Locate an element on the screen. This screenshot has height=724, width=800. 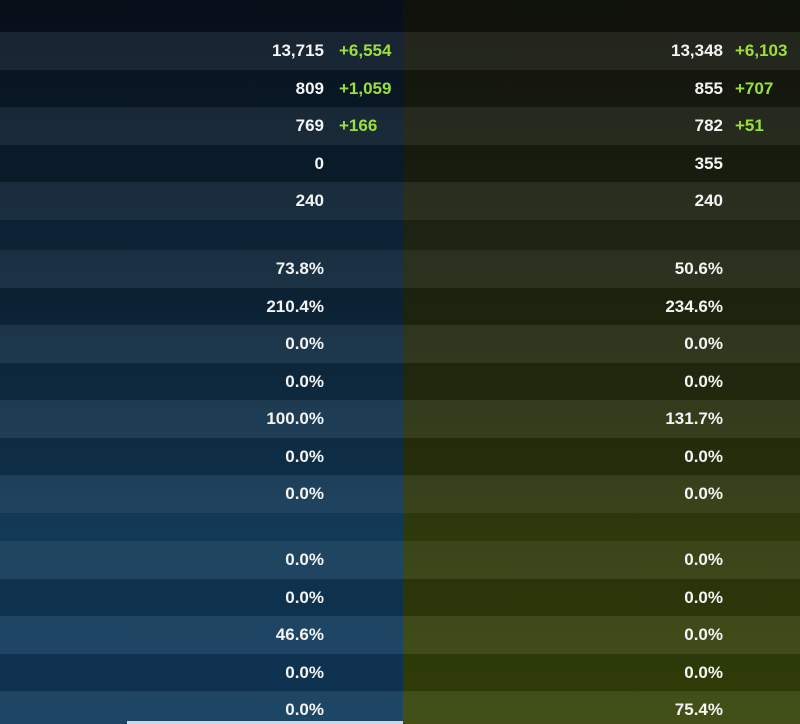
stat-bonus: +51 is located at coordinates (749, 125).